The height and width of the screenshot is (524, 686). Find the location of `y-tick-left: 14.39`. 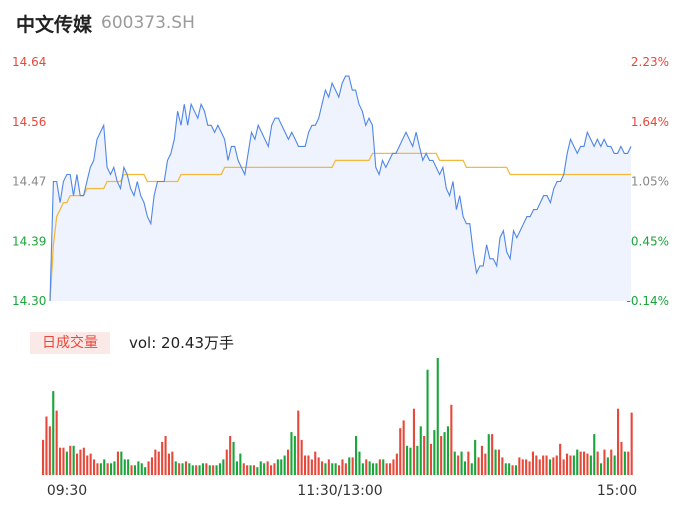

y-tick-left: 14.39 is located at coordinates (29, 241).